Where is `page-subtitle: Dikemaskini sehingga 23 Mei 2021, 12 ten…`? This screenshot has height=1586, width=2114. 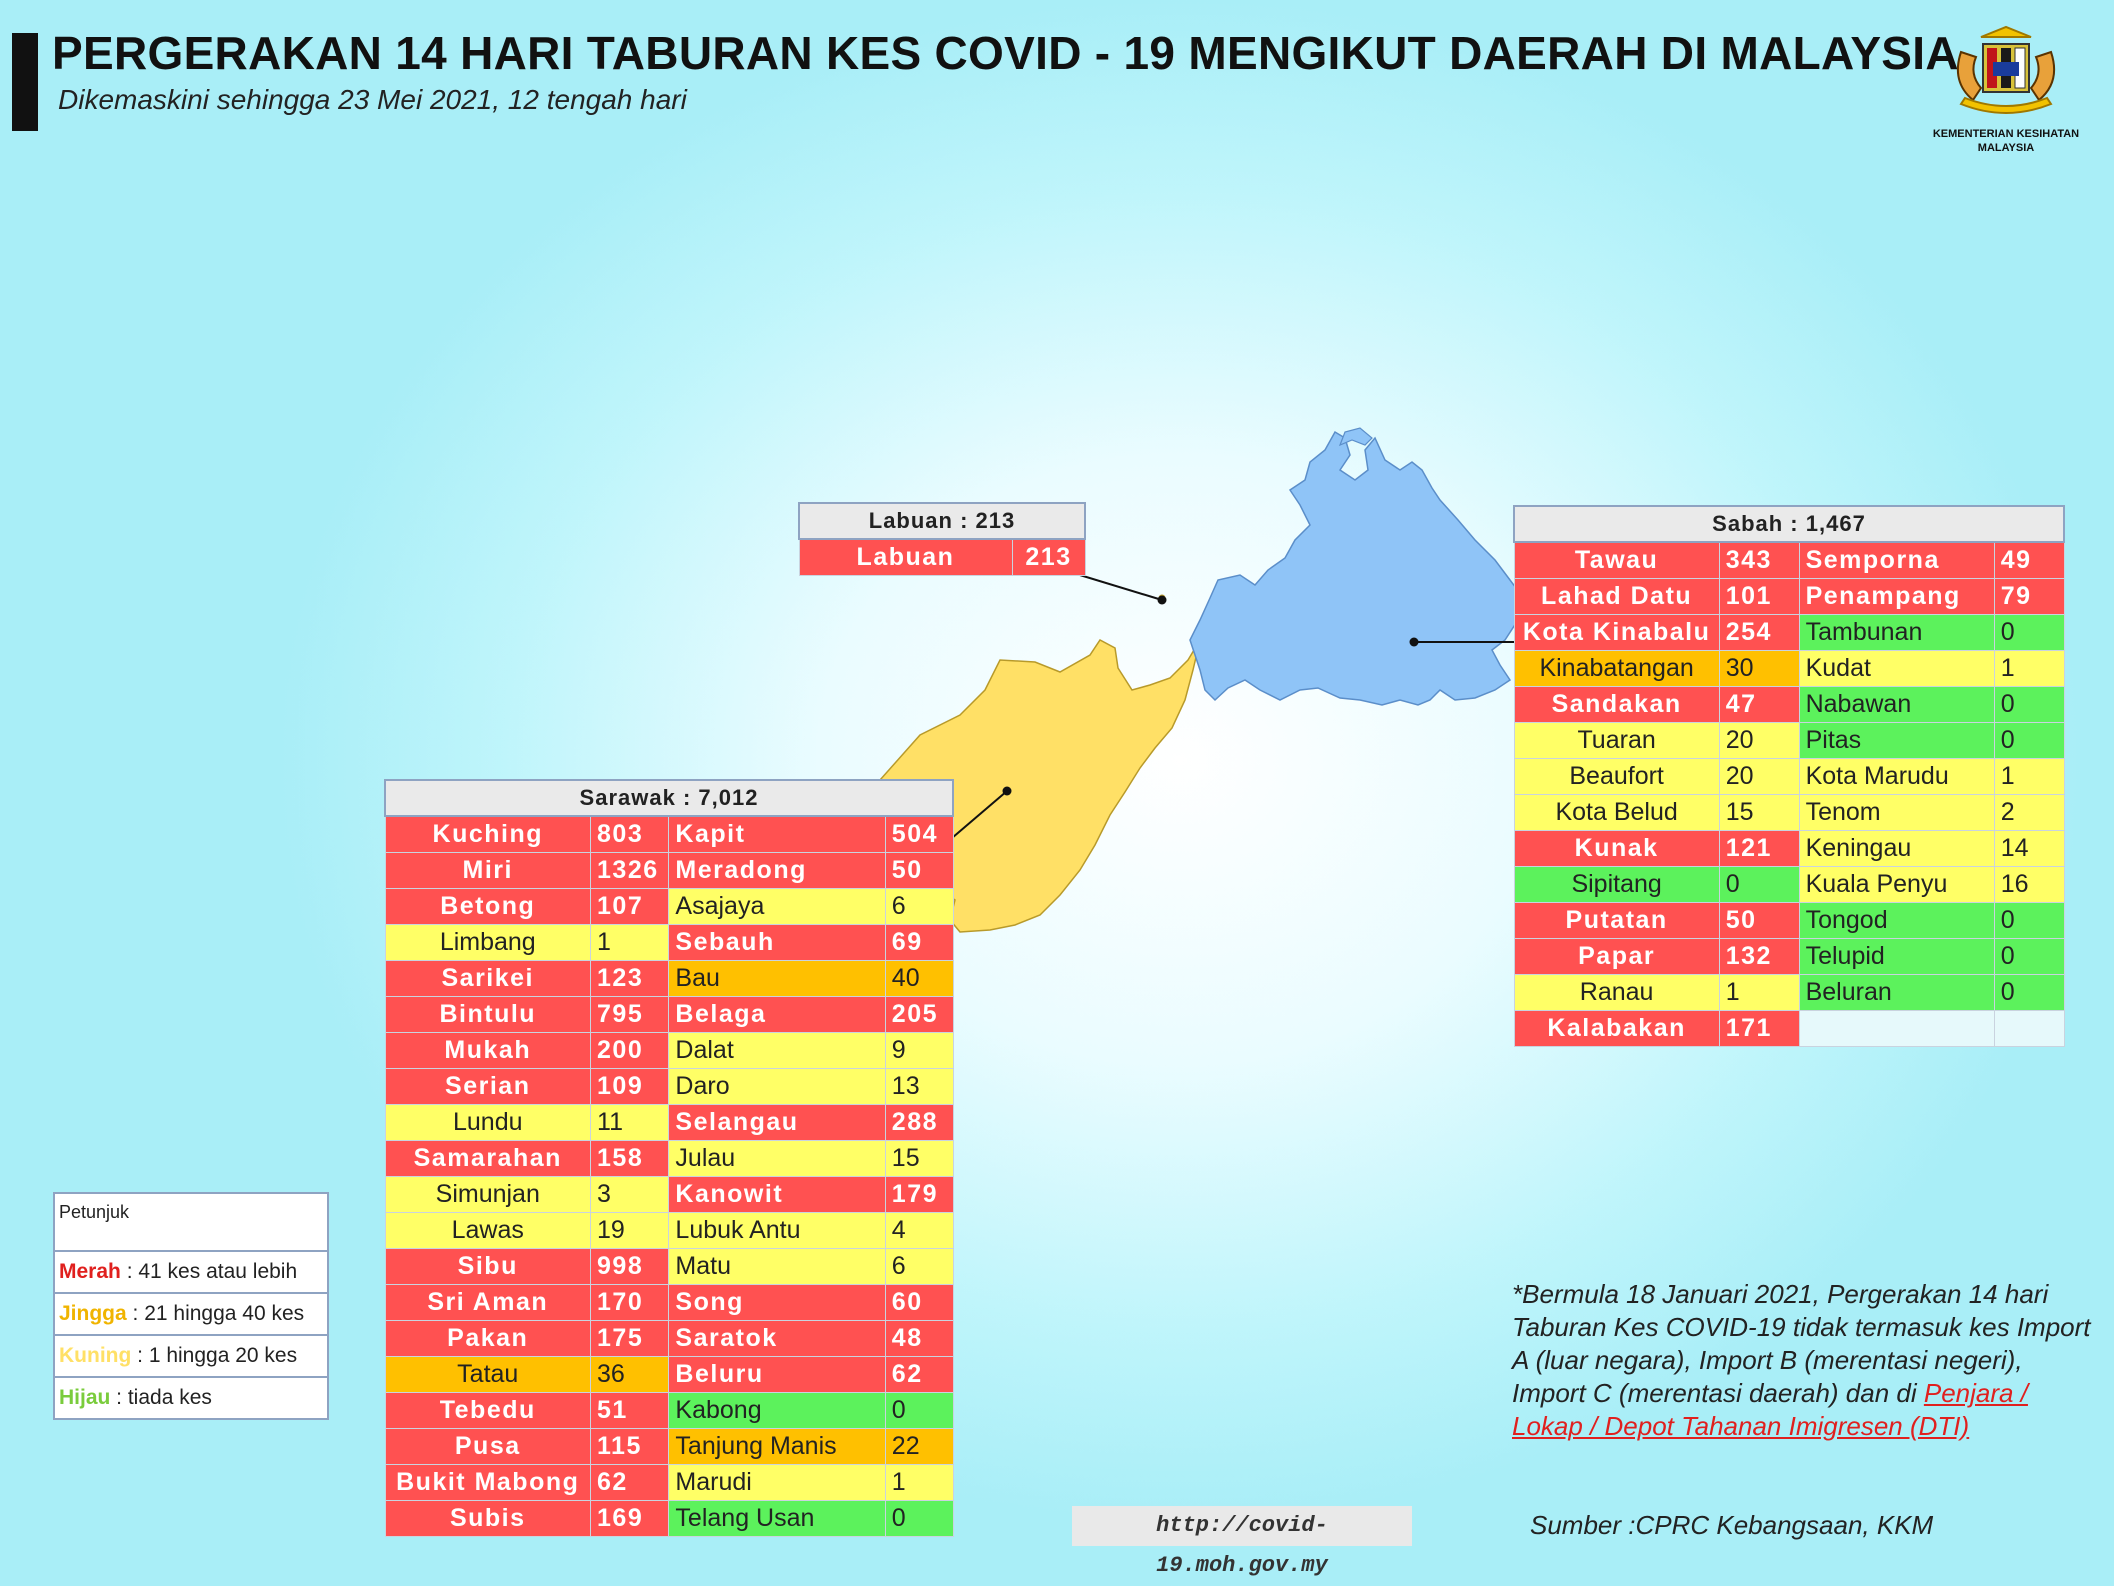
page-subtitle: Dikemaskini sehingga 23 Mei 2021, 12 ten… is located at coordinates (372, 99).